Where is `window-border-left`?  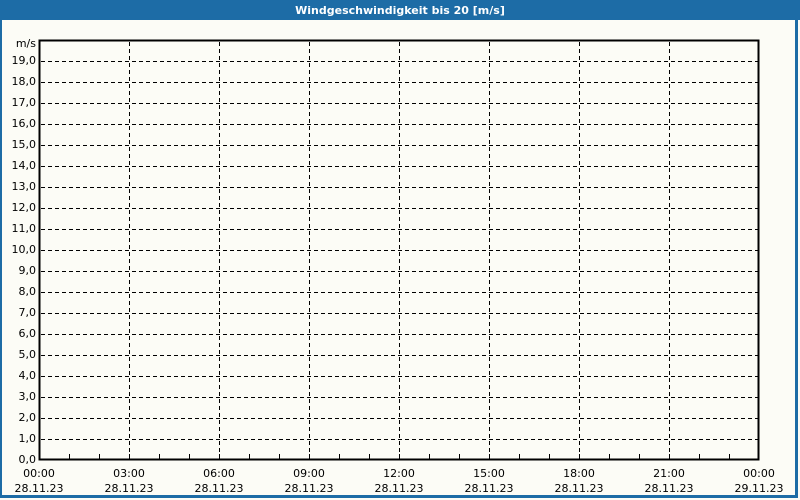 window-border-left is located at coordinates (1, 259).